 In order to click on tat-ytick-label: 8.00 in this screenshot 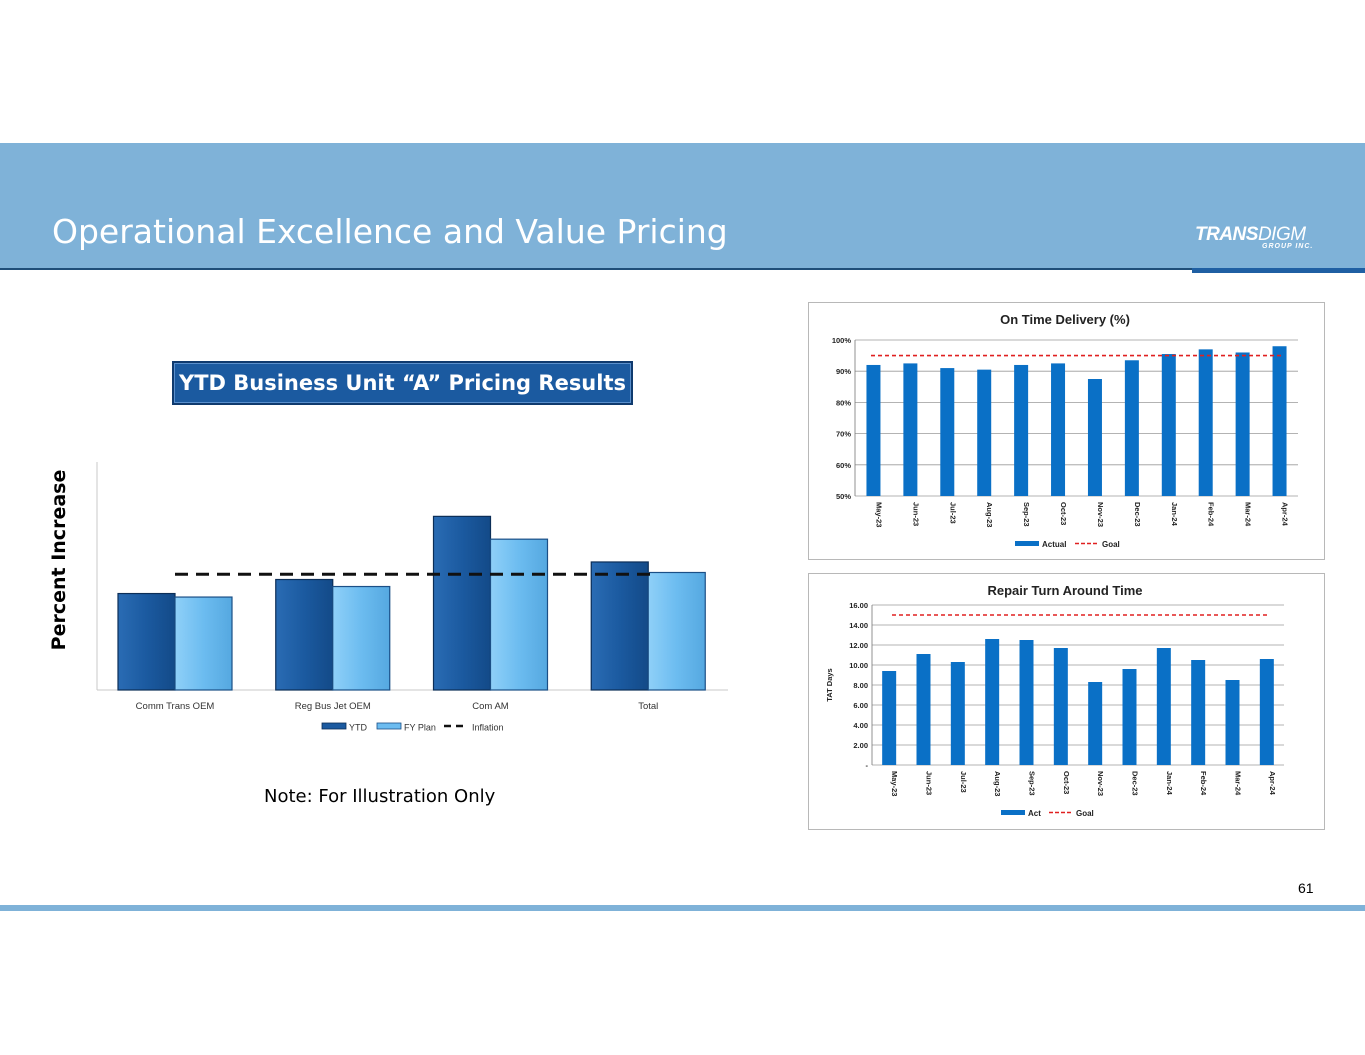, I will do `click(860, 685)`.